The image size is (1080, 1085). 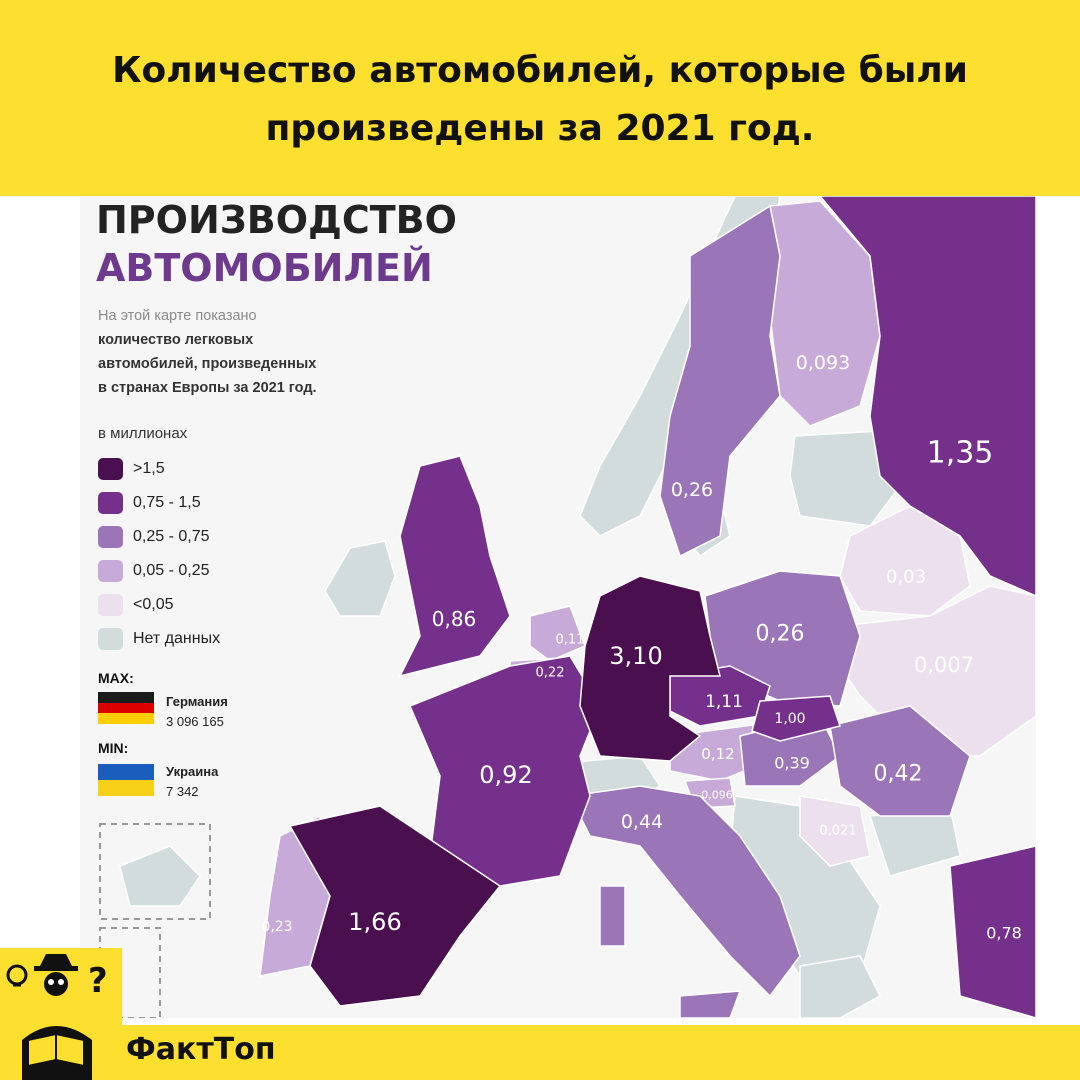 What do you see at coordinates (143, 433) in the screenshot?
I see `units-label: в миллионах` at bounding box center [143, 433].